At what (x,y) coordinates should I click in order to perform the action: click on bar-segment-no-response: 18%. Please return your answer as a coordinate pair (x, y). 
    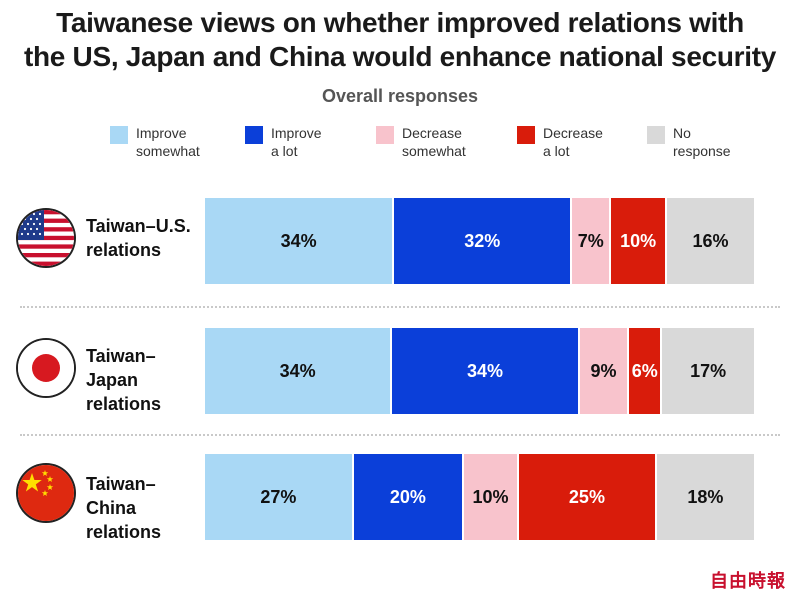
    Looking at the image, I should click on (706, 497).